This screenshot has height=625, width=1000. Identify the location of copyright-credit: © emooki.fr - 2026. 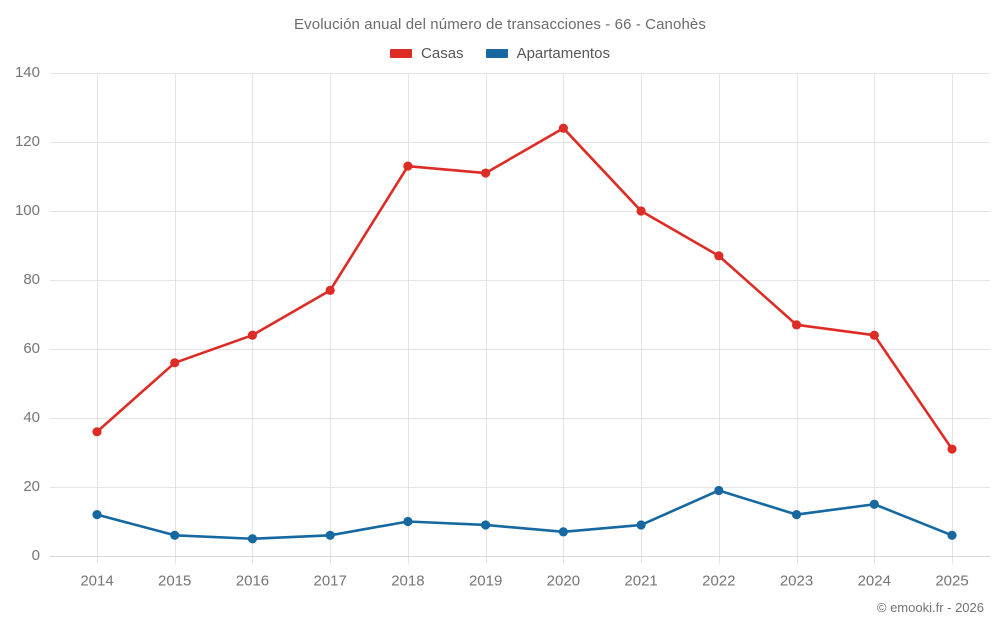
(930, 607).